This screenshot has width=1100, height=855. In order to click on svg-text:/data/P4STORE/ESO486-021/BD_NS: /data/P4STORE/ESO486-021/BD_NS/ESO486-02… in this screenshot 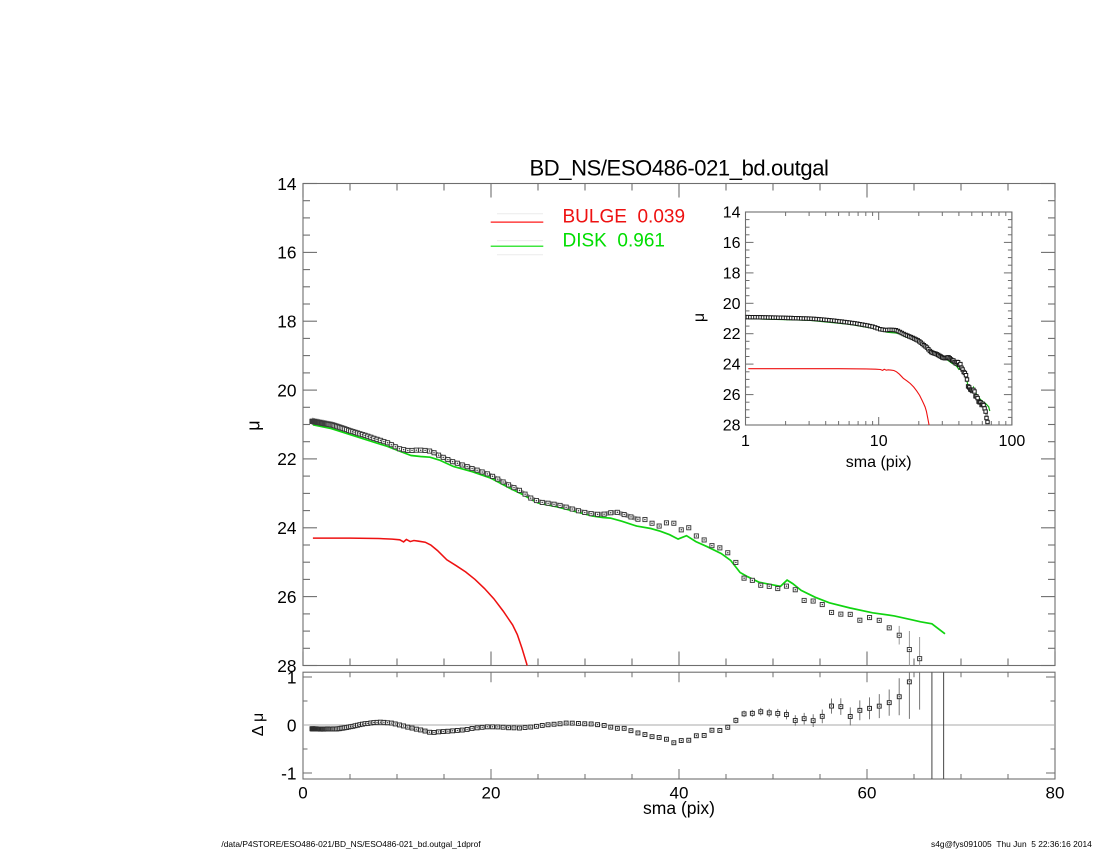, I will do `click(351, 844)`.